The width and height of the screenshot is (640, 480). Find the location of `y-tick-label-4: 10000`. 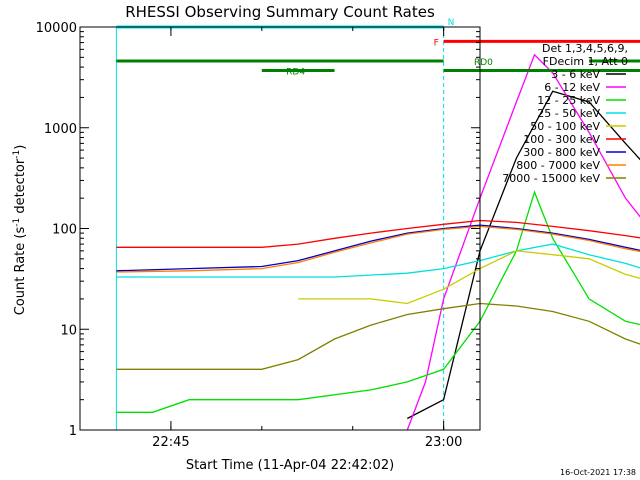

y-tick-label-4: 10000 is located at coordinates (56, 28).